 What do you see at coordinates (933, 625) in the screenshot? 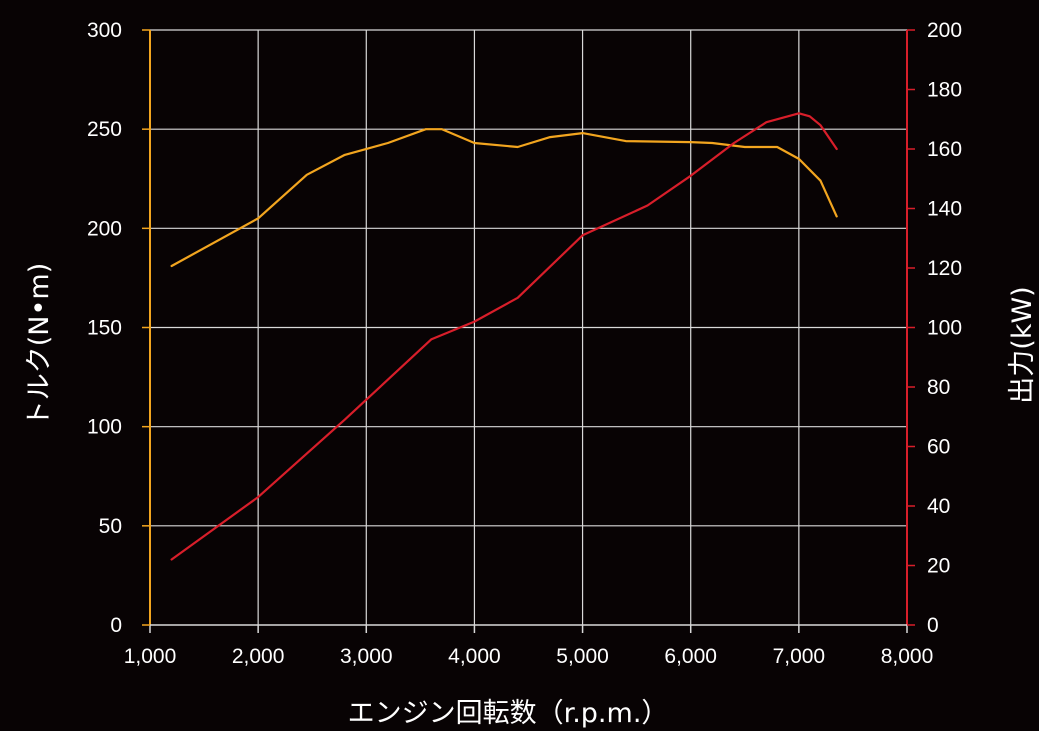
I see `y-right-tick-label: 0` at bounding box center [933, 625].